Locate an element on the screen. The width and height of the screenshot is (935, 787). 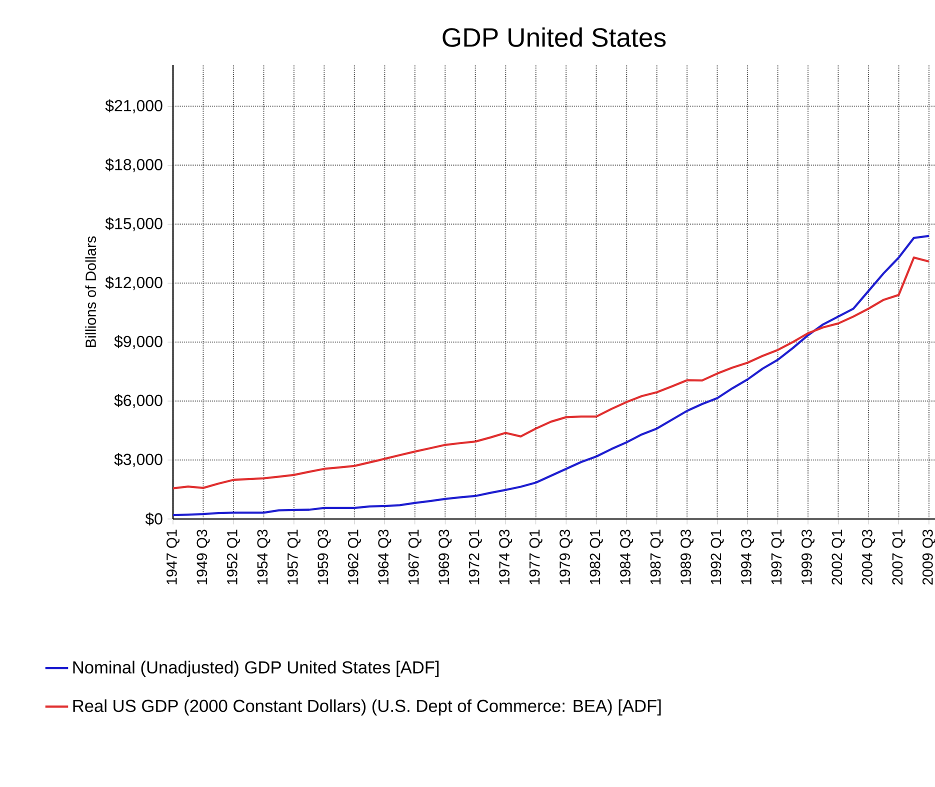
x-tick-label: 1964 Q3 is located at coordinates (385, 557).